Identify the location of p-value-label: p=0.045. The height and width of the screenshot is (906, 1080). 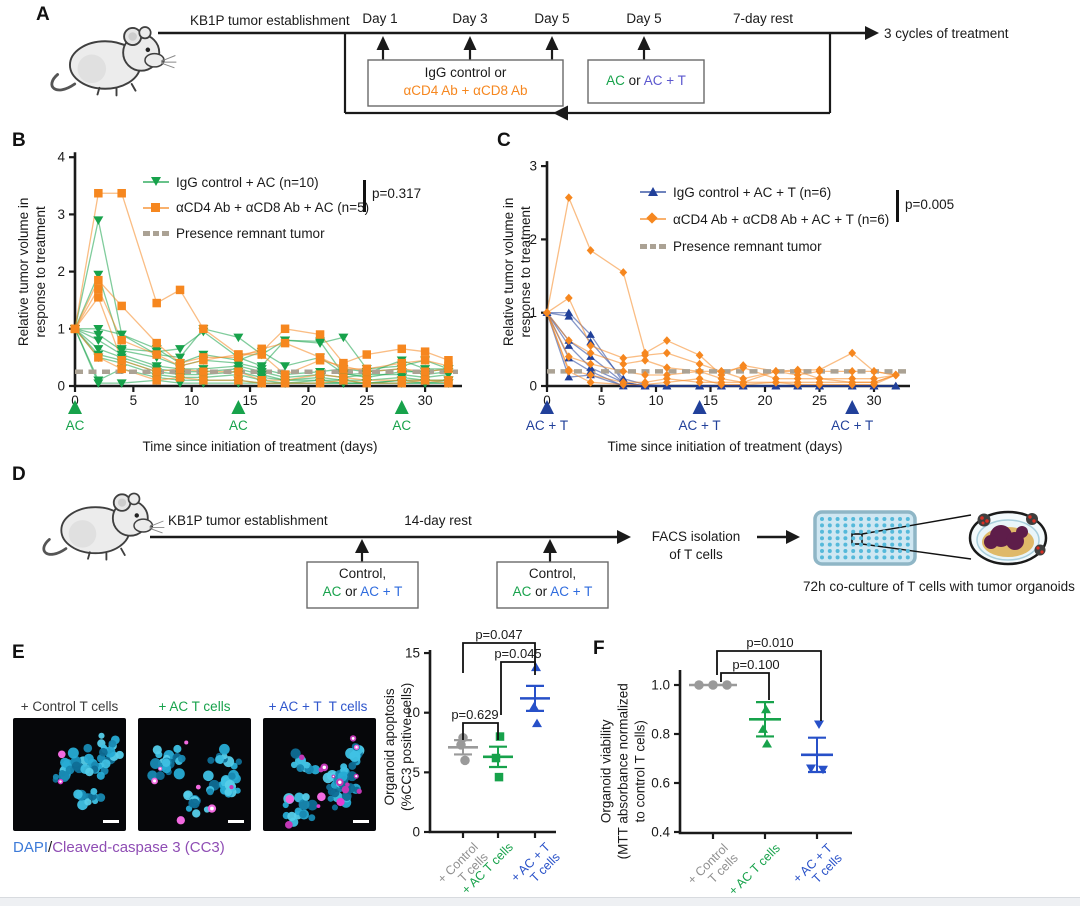
(518, 653).